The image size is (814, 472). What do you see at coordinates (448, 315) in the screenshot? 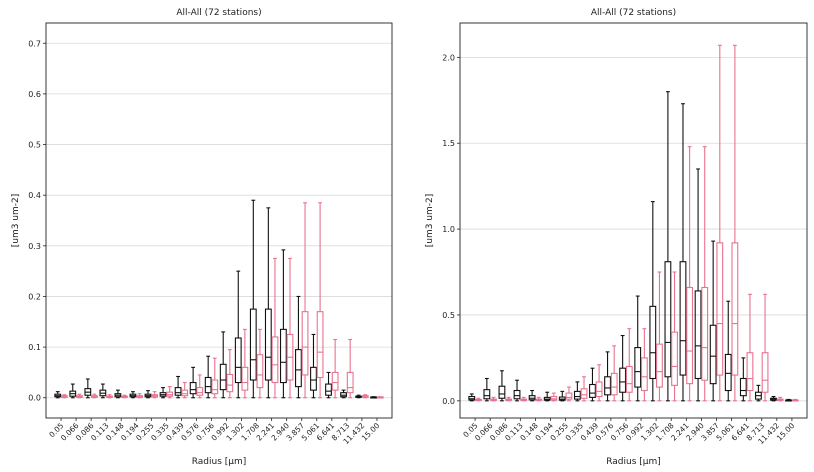
I see `chart2-y-tick-label: 0.5` at bounding box center [448, 315].